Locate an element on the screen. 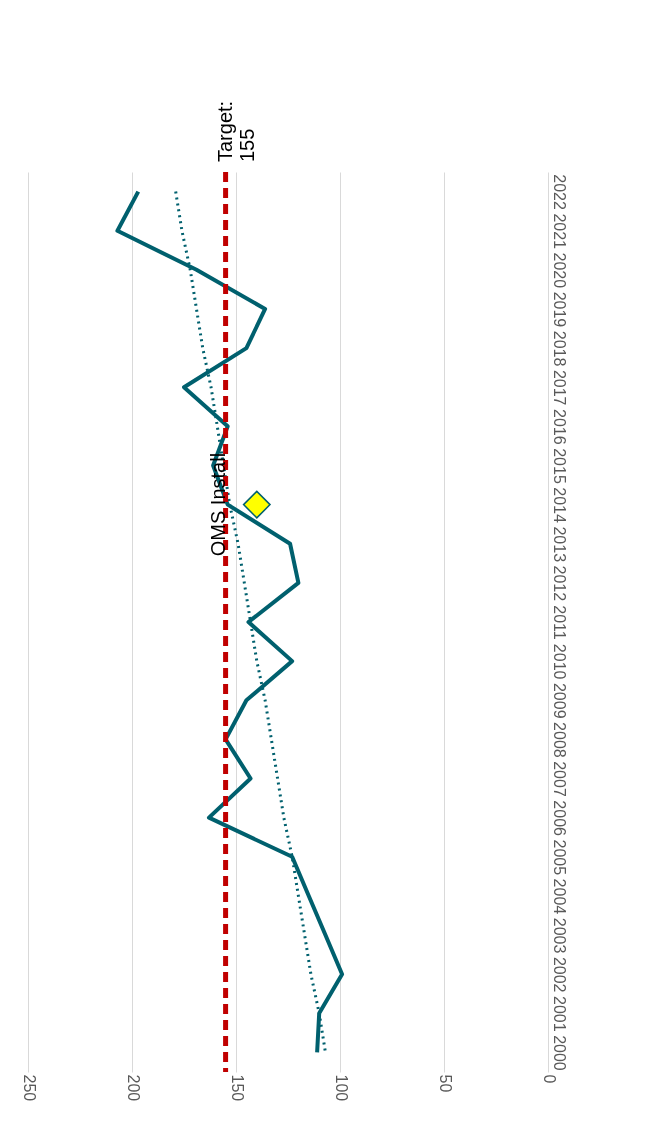 This screenshot has width=672, height=1143. y-tick-label: 2008 is located at coordinates (559, 740).